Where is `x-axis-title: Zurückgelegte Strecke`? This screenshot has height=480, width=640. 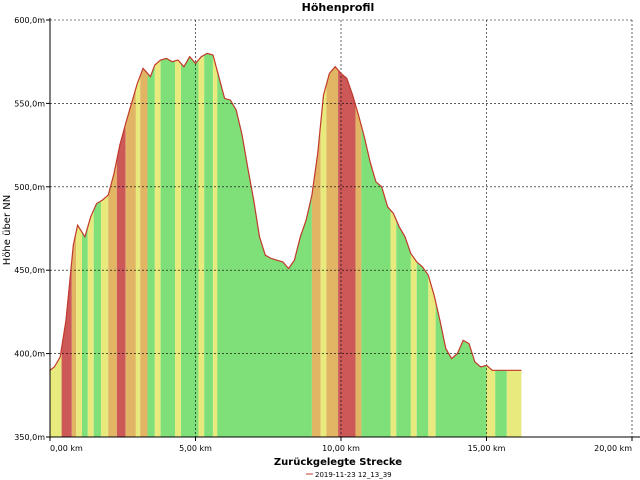 x-axis-title: Zurückgelegte Strecke is located at coordinates (338, 462).